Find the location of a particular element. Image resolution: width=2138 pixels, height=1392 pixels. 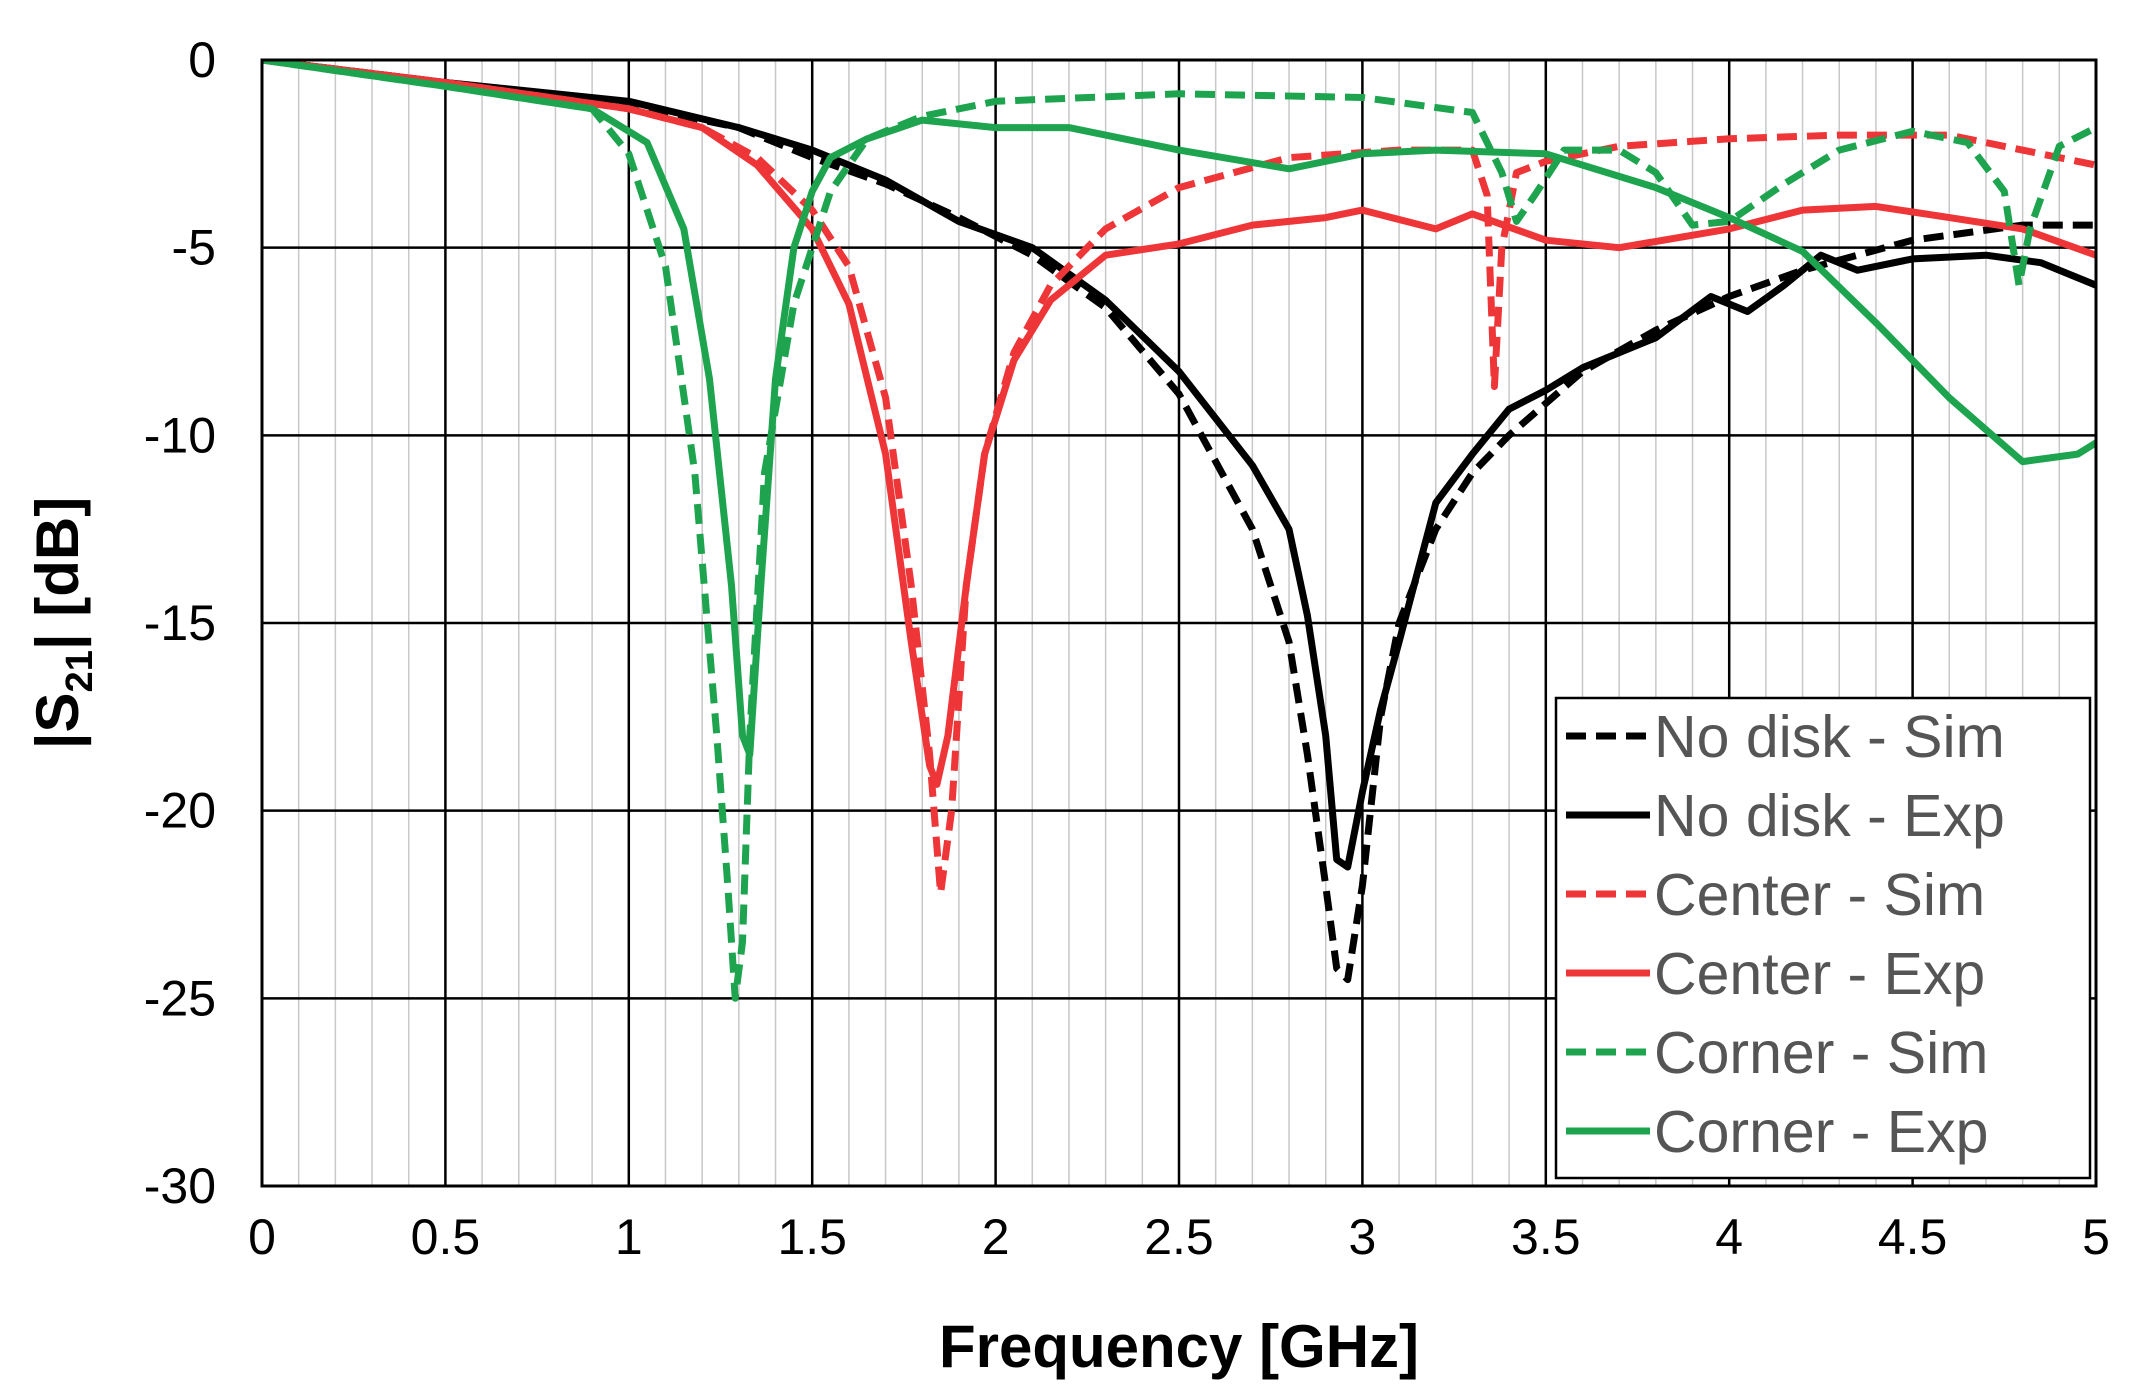

legend-label: Corner - Sim is located at coordinates (1821, 1053).